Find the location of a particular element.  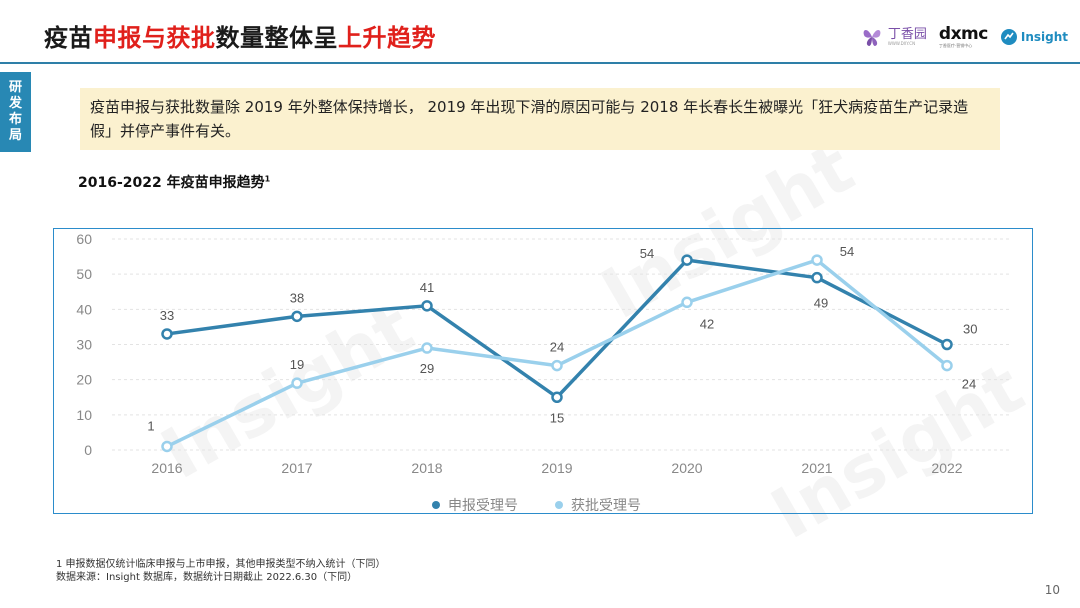

data-label: 30 is located at coordinates (970, 329).